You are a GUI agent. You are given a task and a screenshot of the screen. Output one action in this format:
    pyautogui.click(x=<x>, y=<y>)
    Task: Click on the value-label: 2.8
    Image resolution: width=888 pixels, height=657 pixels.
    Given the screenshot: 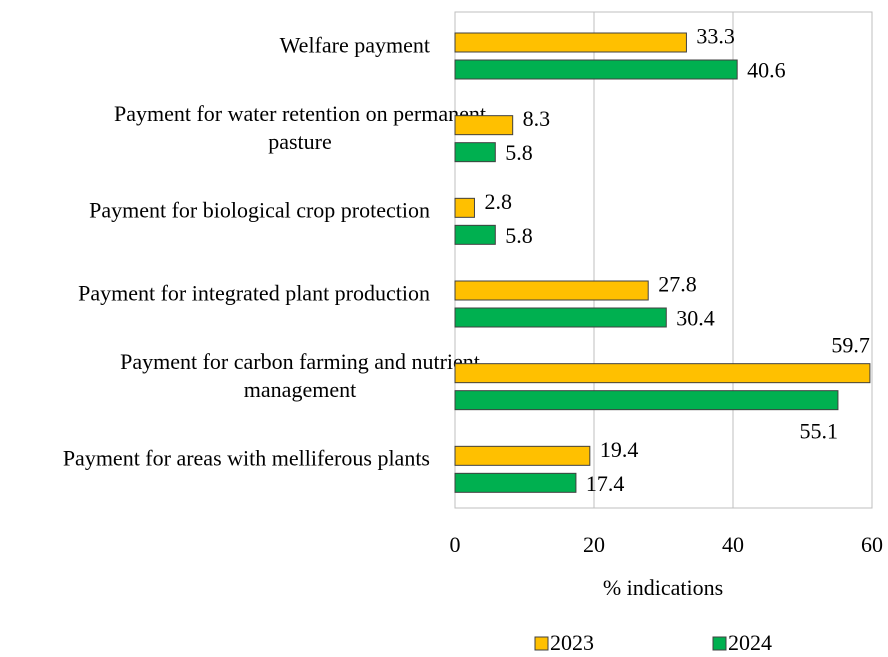 What is the action you would take?
    pyautogui.click(x=498, y=201)
    